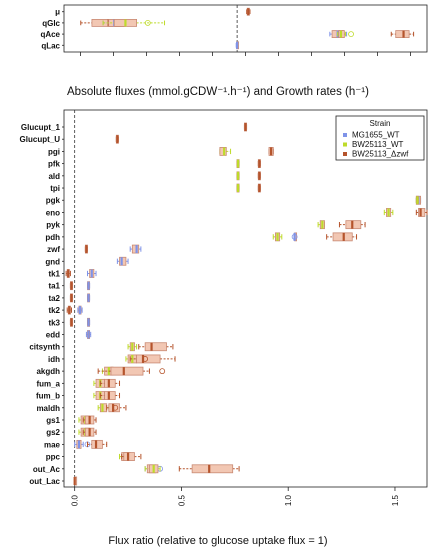  I want to click on box-qace-bw25113-wt, so click(345, 34).